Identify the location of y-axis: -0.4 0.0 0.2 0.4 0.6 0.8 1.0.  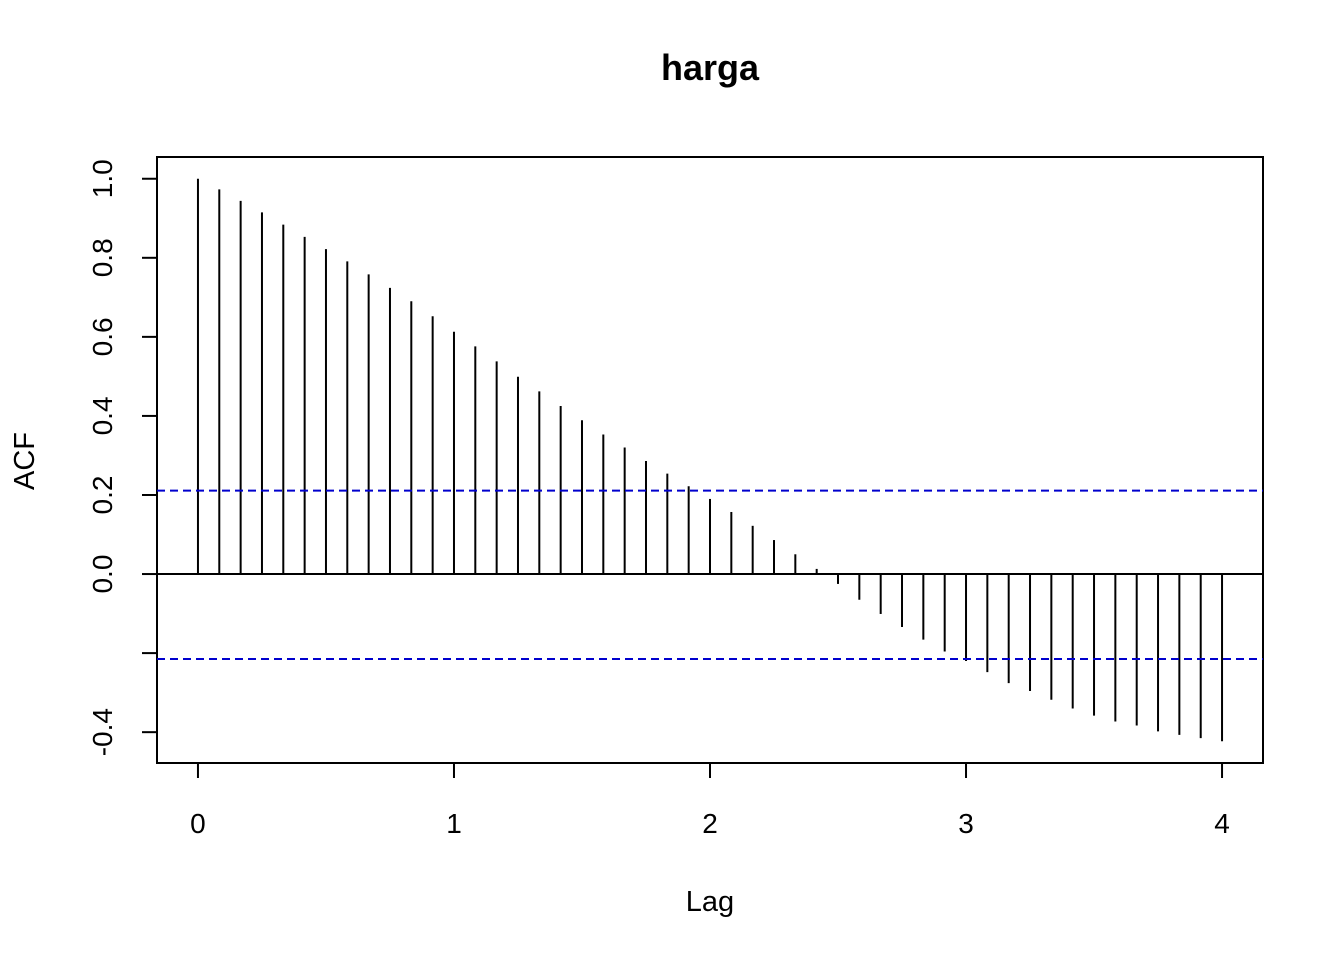
(122, 457).